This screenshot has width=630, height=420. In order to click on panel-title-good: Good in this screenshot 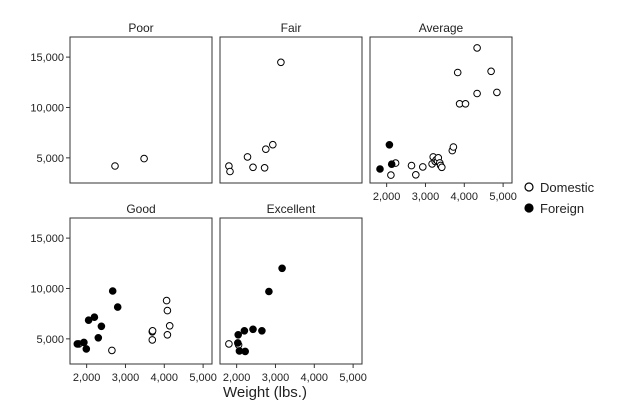, I will do `click(140, 209)`.